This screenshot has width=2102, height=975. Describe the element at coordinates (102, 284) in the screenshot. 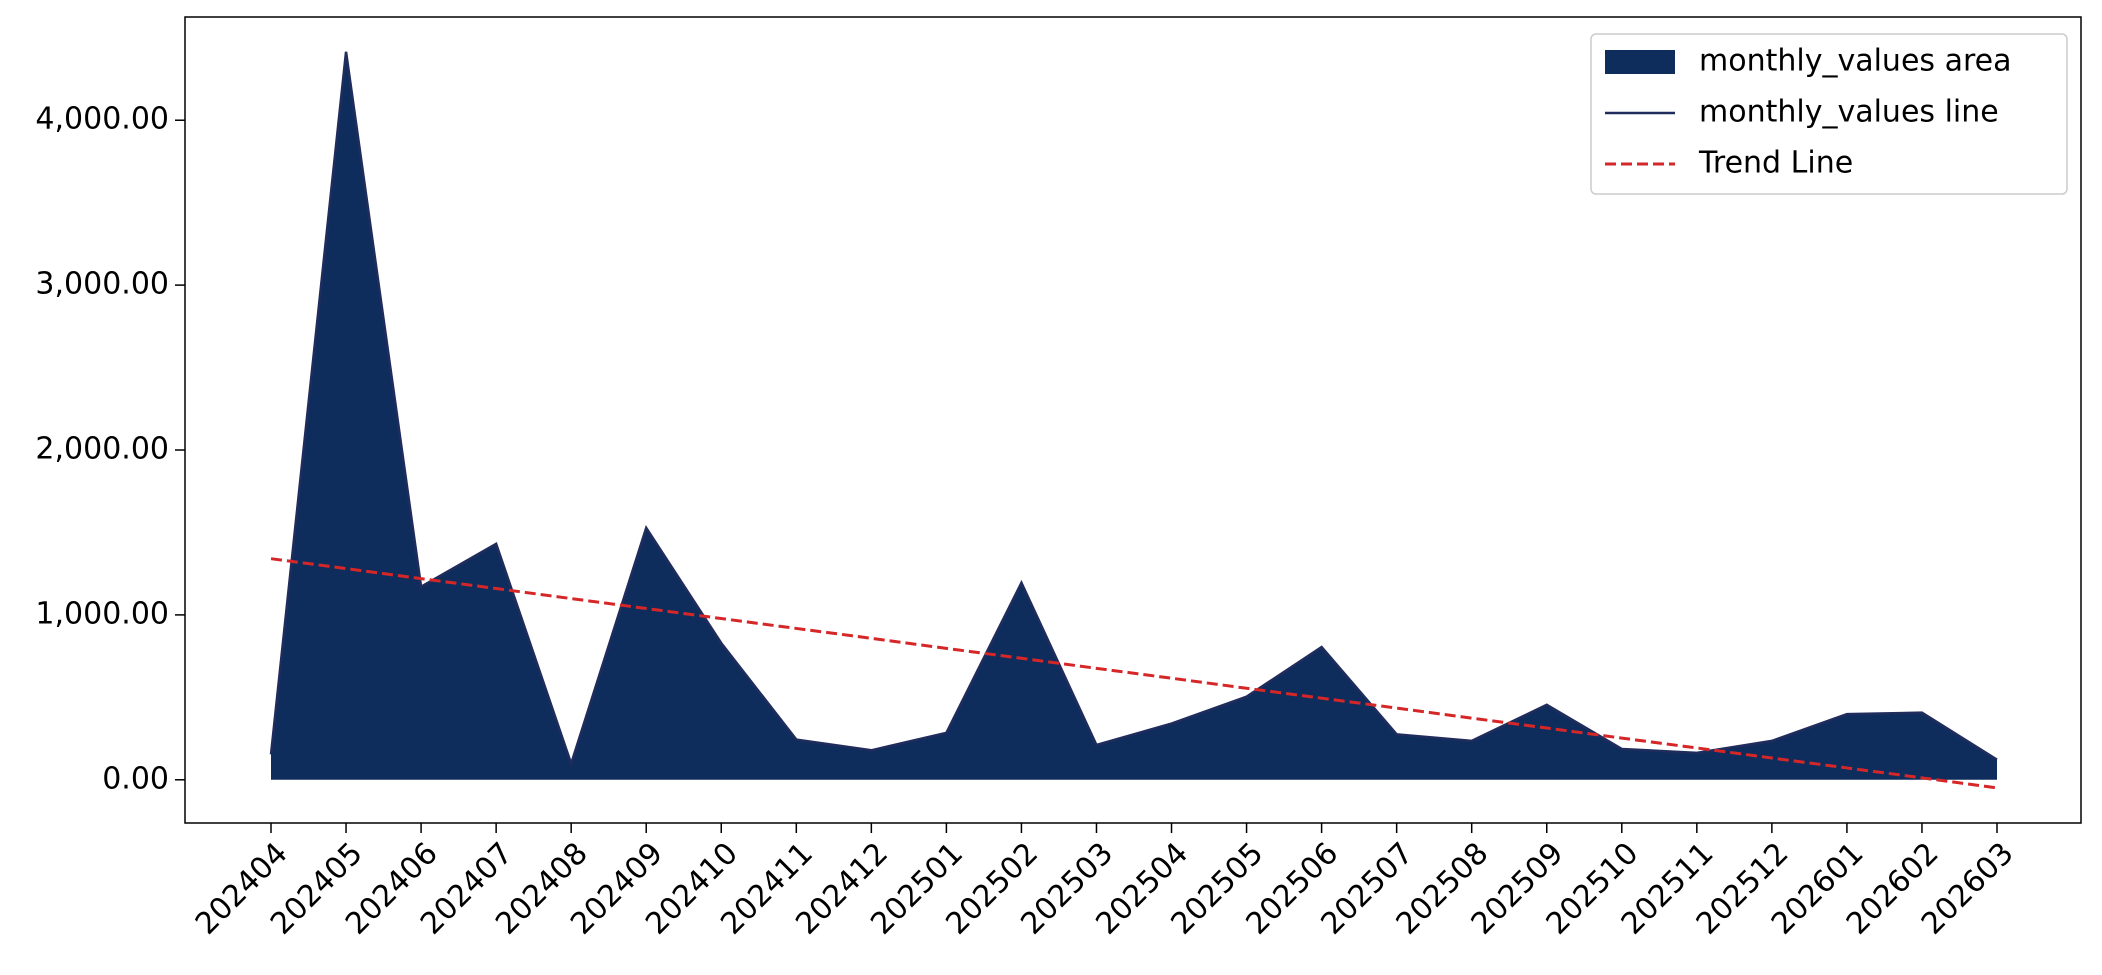

I see `y-tick-label: 3,000.00` at that location.